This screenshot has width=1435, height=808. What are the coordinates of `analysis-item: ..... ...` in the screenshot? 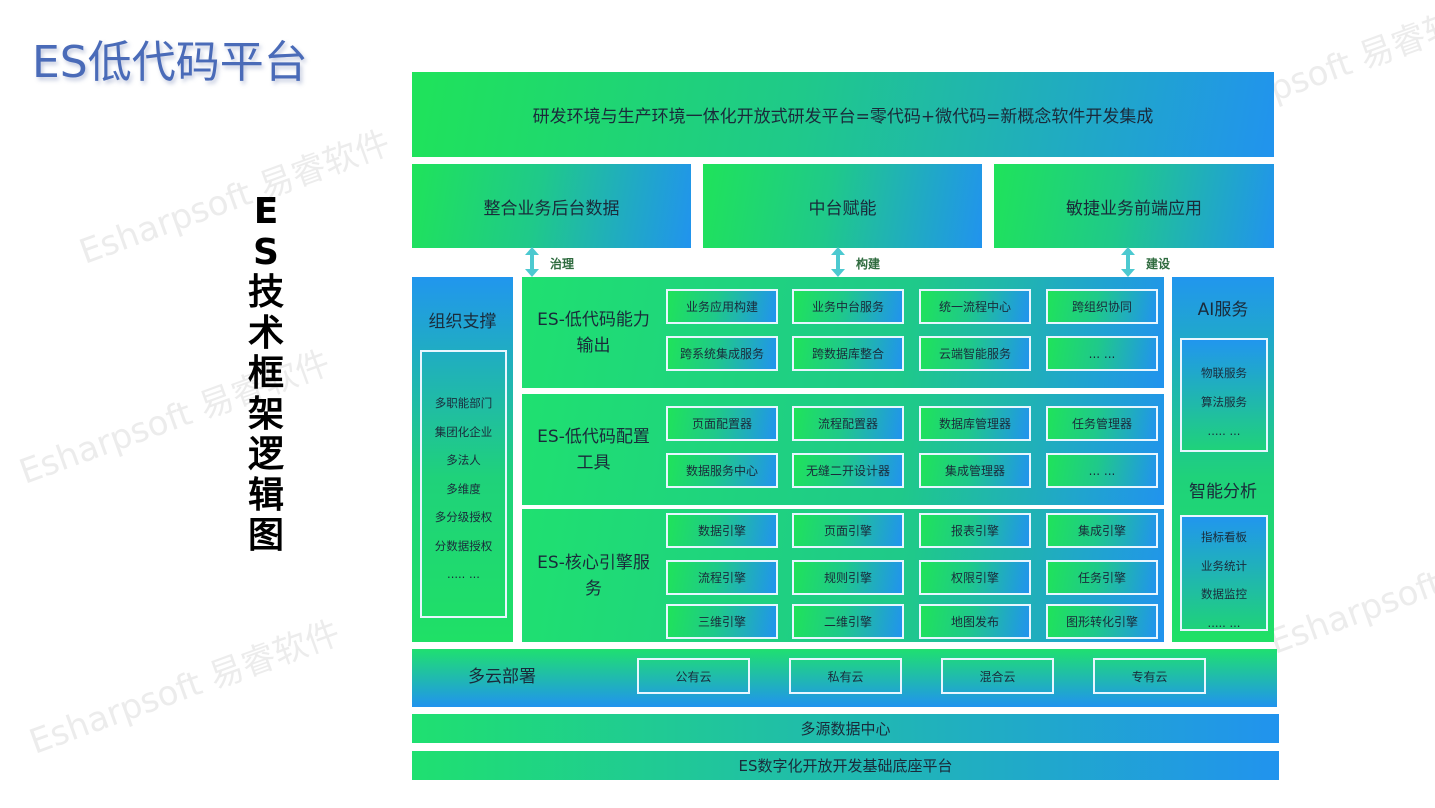 It's located at (1224, 622).